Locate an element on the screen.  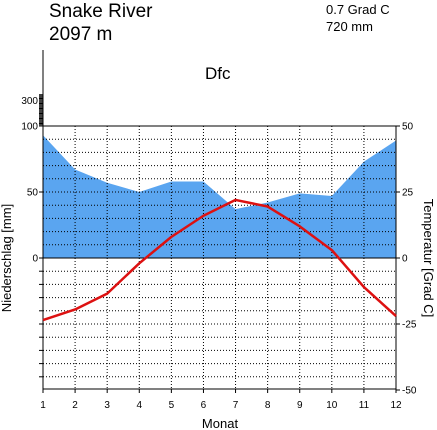
y-tick-label-right: 25 is located at coordinates (408, 193).